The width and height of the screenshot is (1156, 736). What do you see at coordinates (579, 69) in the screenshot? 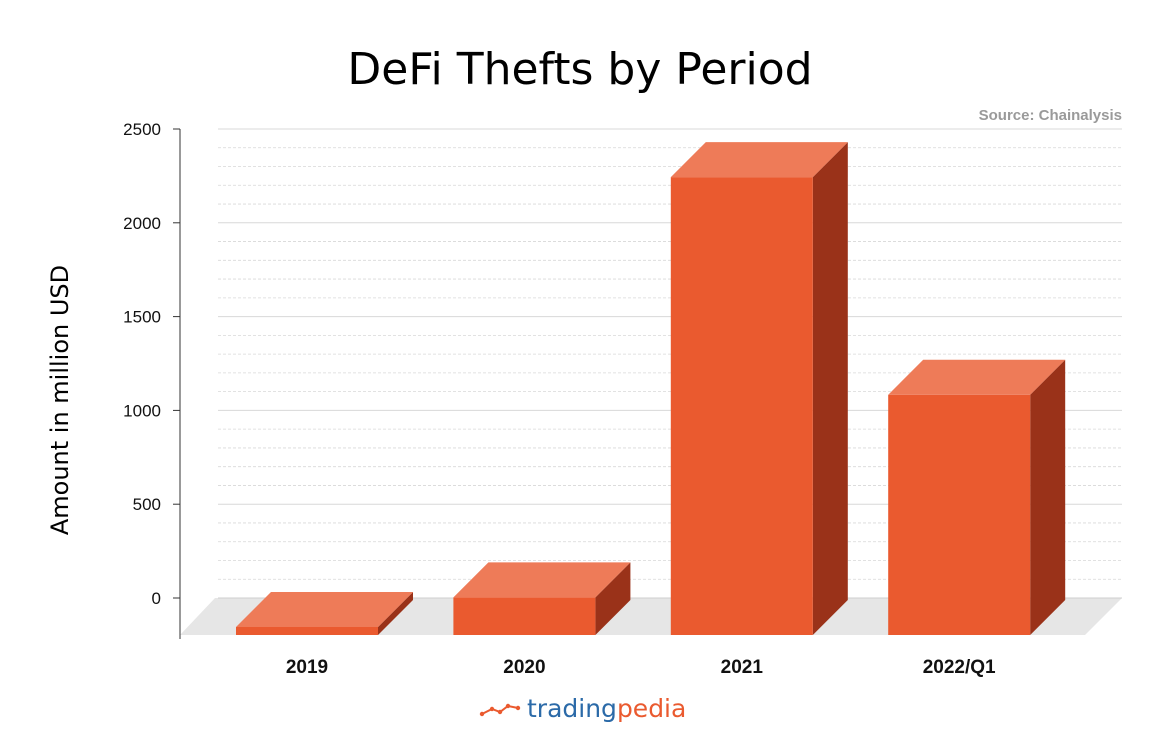
I see `chart-title: DeFi Thefts by Period` at bounding box center [579, 69].